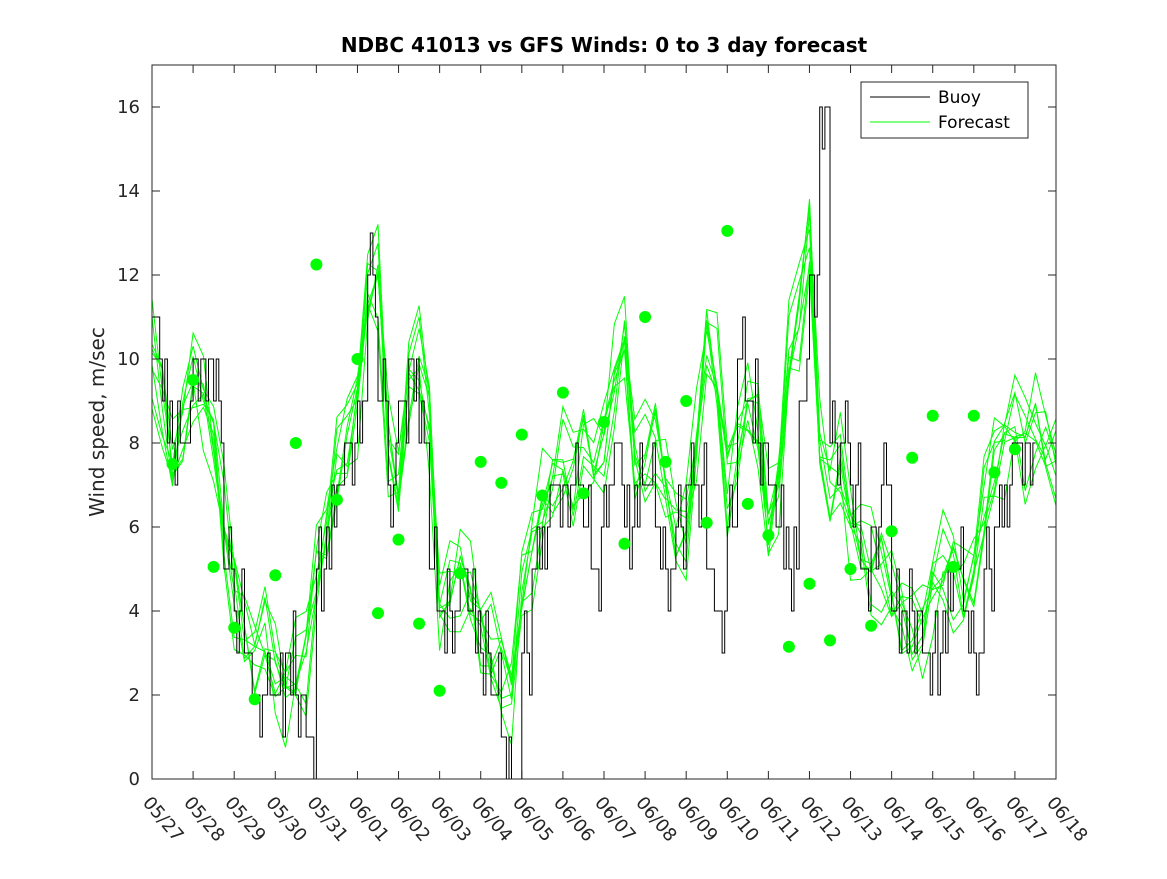  What do you see at coordinates (861, 819) in the screenshot?
I see `x-tick-label: 06/13` at bounding box center [861, 819].